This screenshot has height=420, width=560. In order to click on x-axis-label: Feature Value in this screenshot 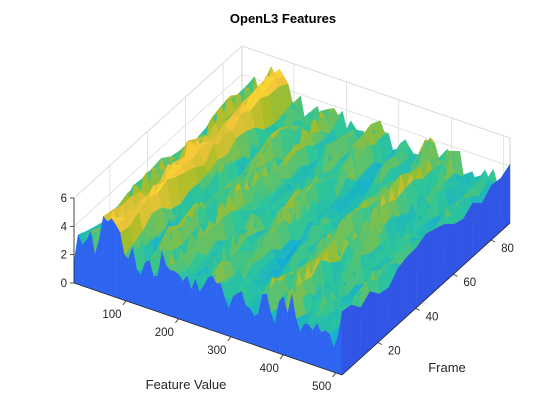, I will do `click(186, 384)`.